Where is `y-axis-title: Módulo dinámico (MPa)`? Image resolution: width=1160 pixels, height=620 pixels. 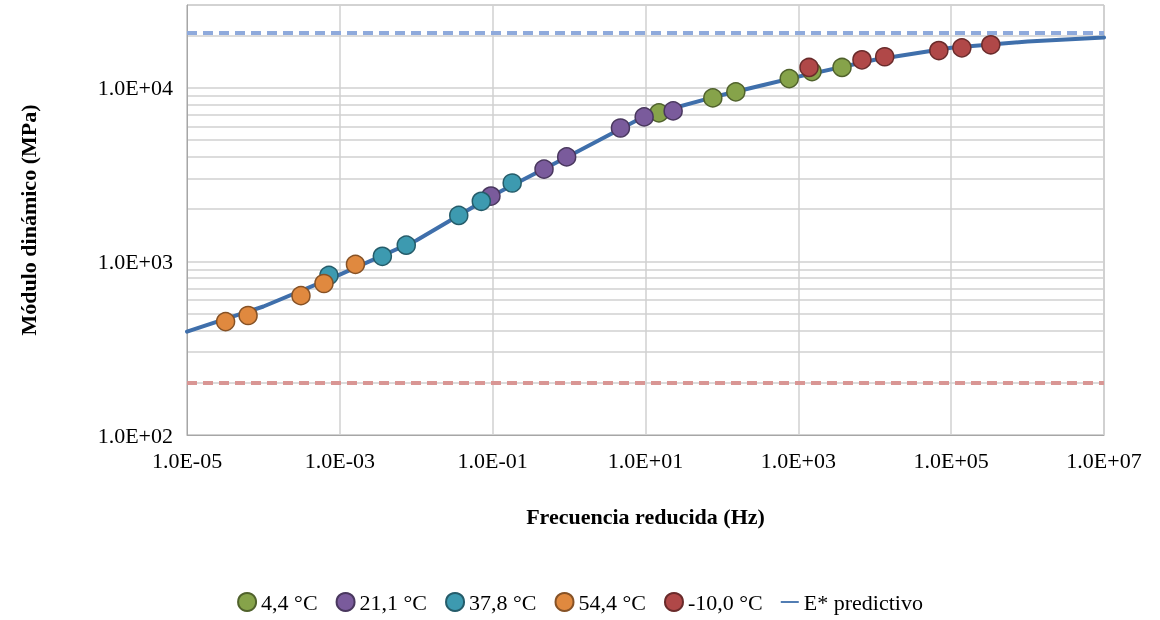
y-axis-title: Módulo dinámico (MPa) is located at coordinates (28, 220).